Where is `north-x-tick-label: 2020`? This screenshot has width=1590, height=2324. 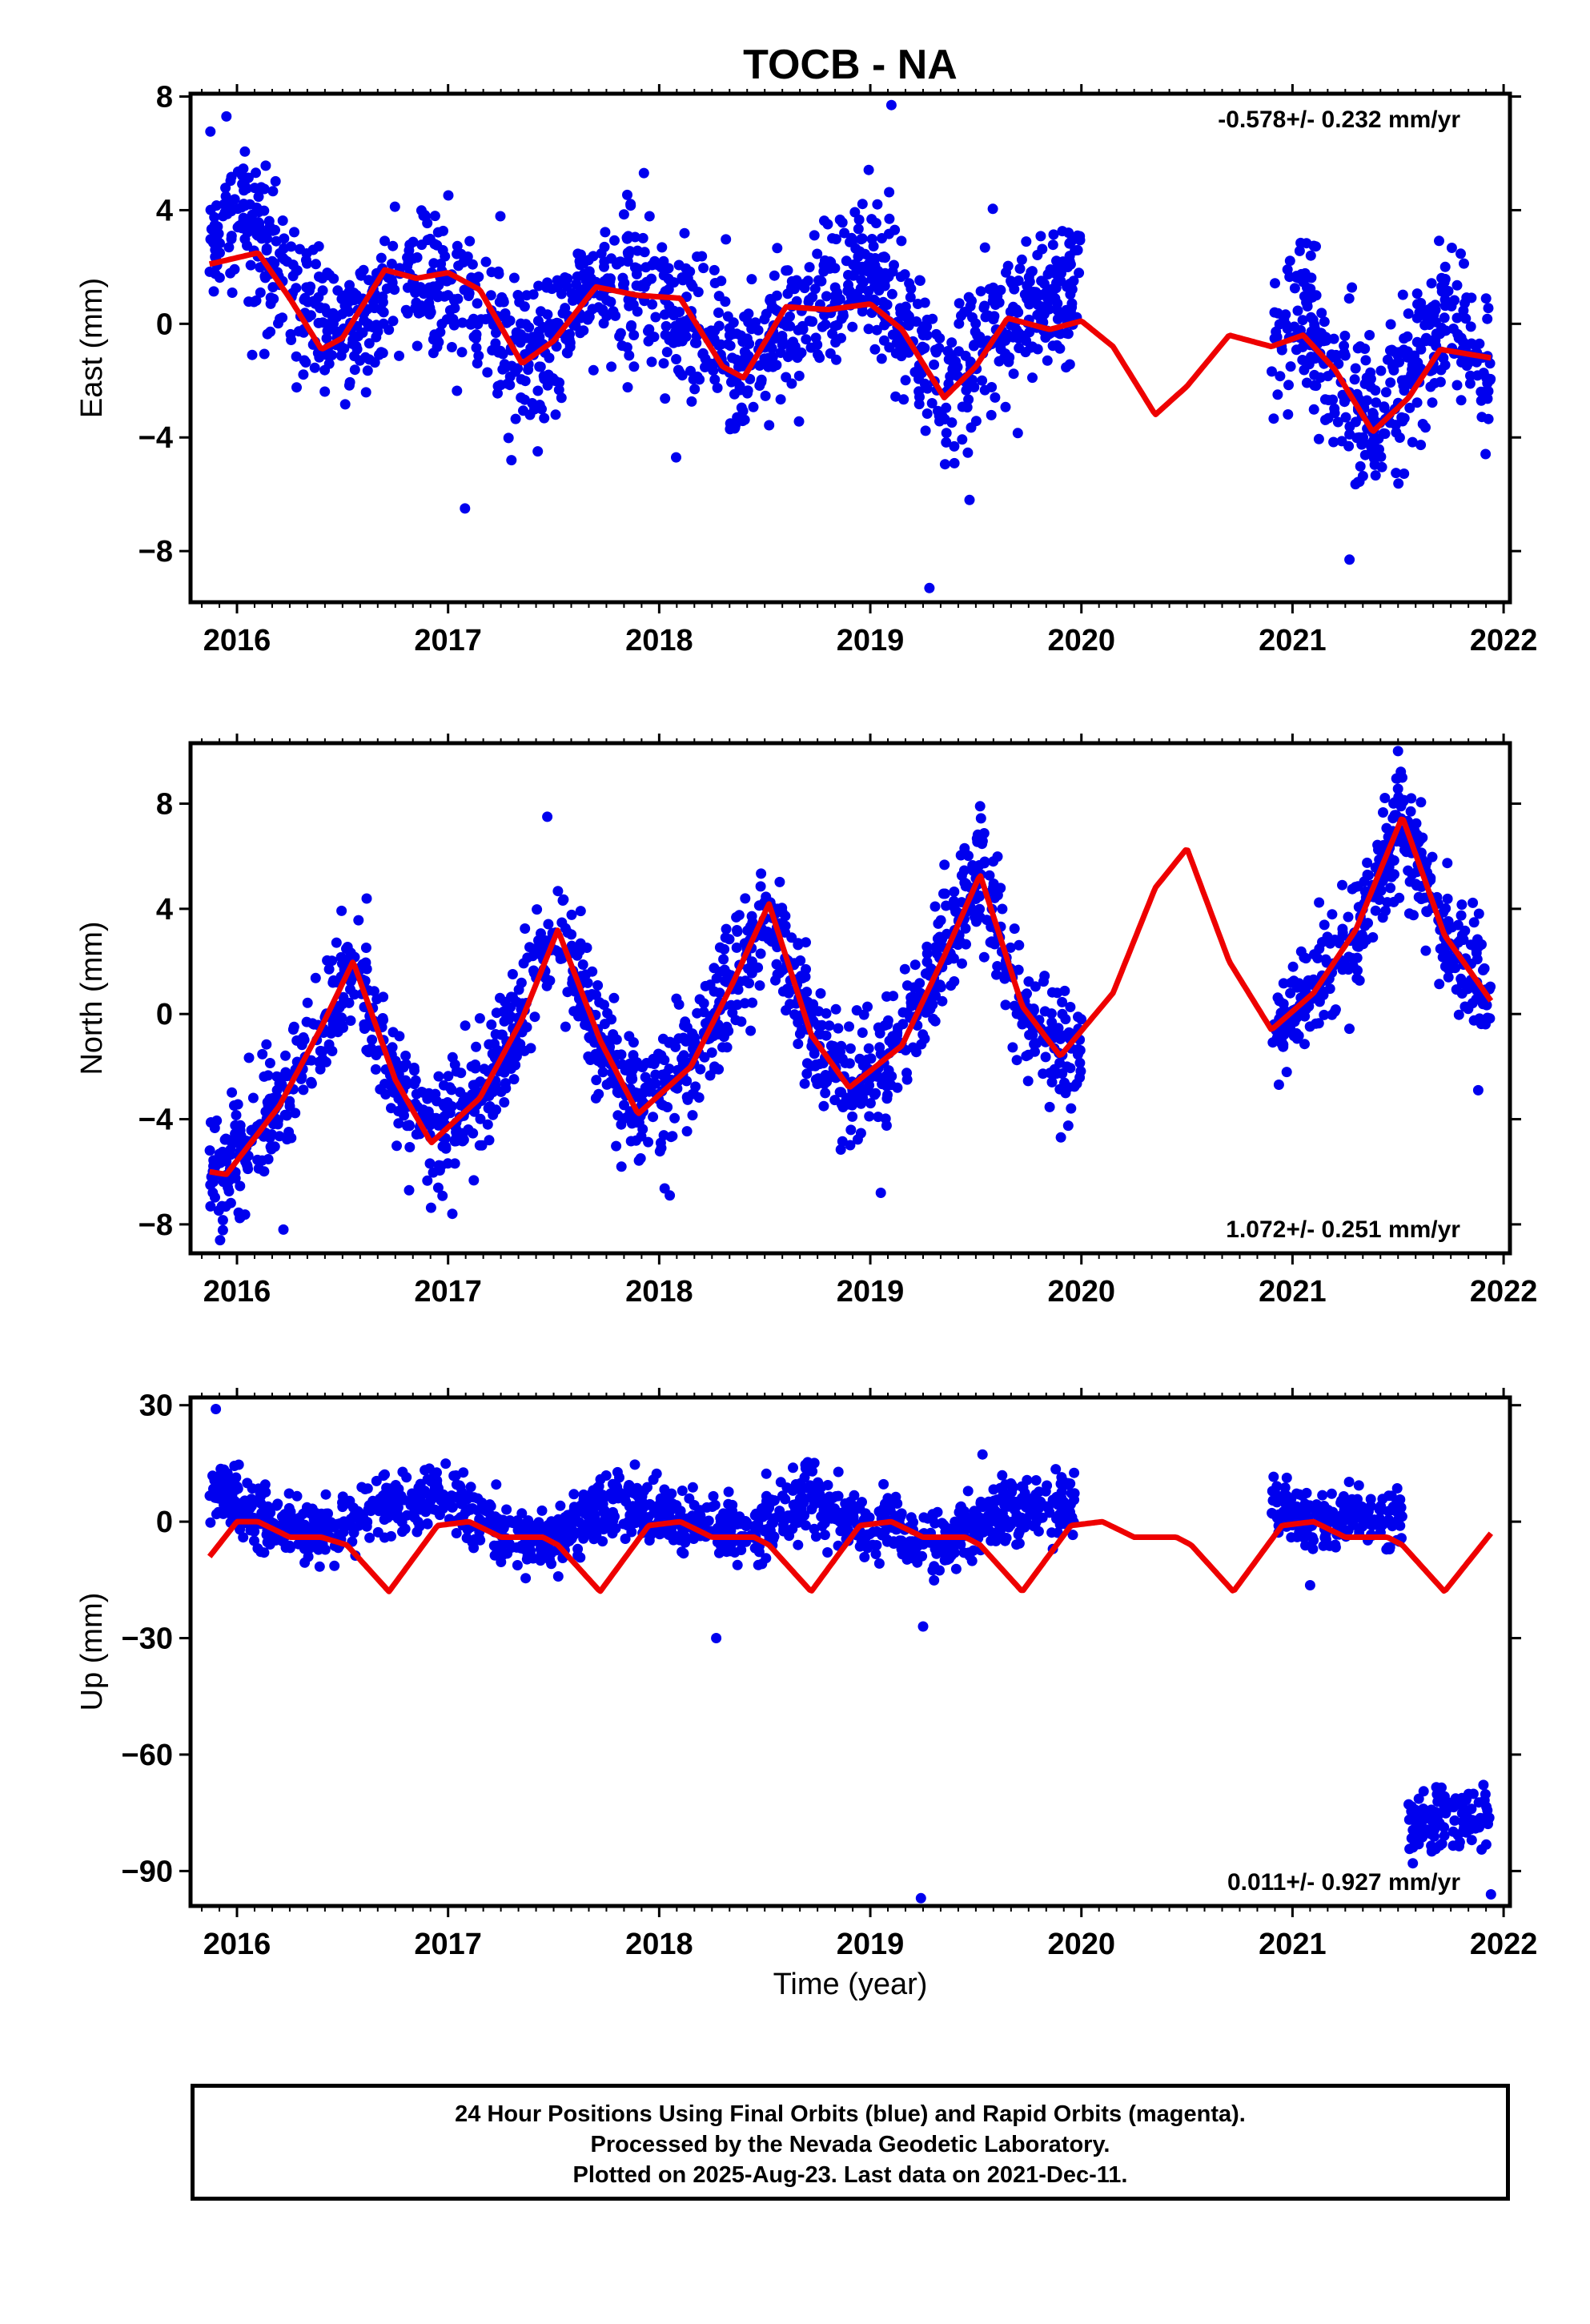 north-x-tick-label: 2020 is located at coordinates (1081, 1292).